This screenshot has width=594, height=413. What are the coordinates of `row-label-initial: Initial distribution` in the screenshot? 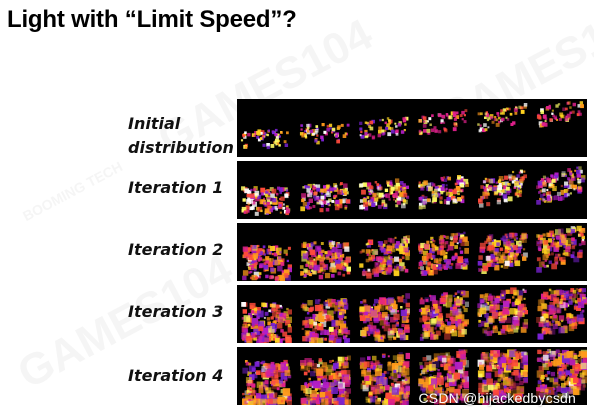 It's located at (181, 135).